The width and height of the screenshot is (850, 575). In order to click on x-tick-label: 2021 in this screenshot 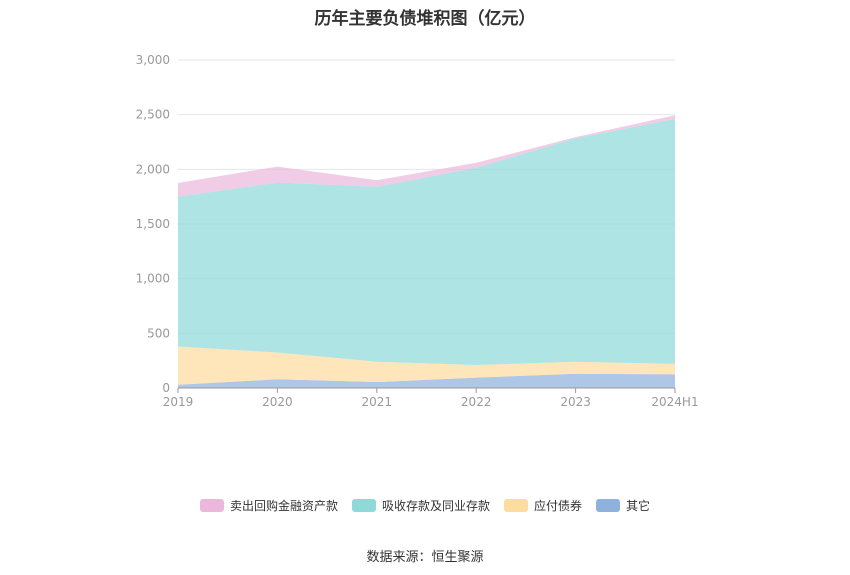, I will do `click(377, 402)`.